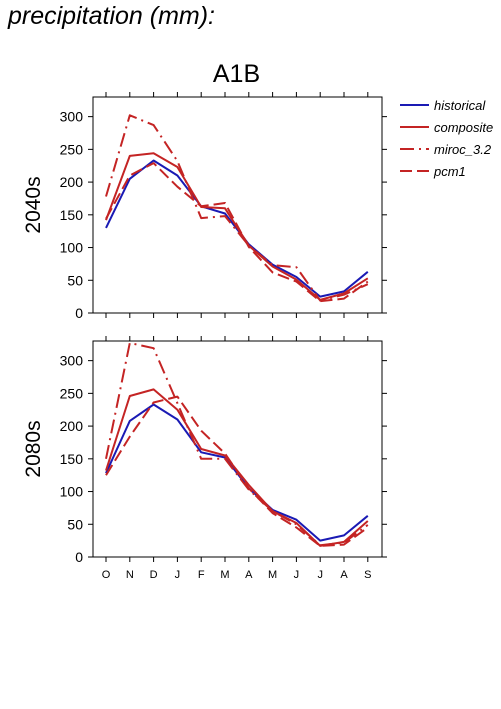  I want to click on series-line-historical, so click(237, 228).